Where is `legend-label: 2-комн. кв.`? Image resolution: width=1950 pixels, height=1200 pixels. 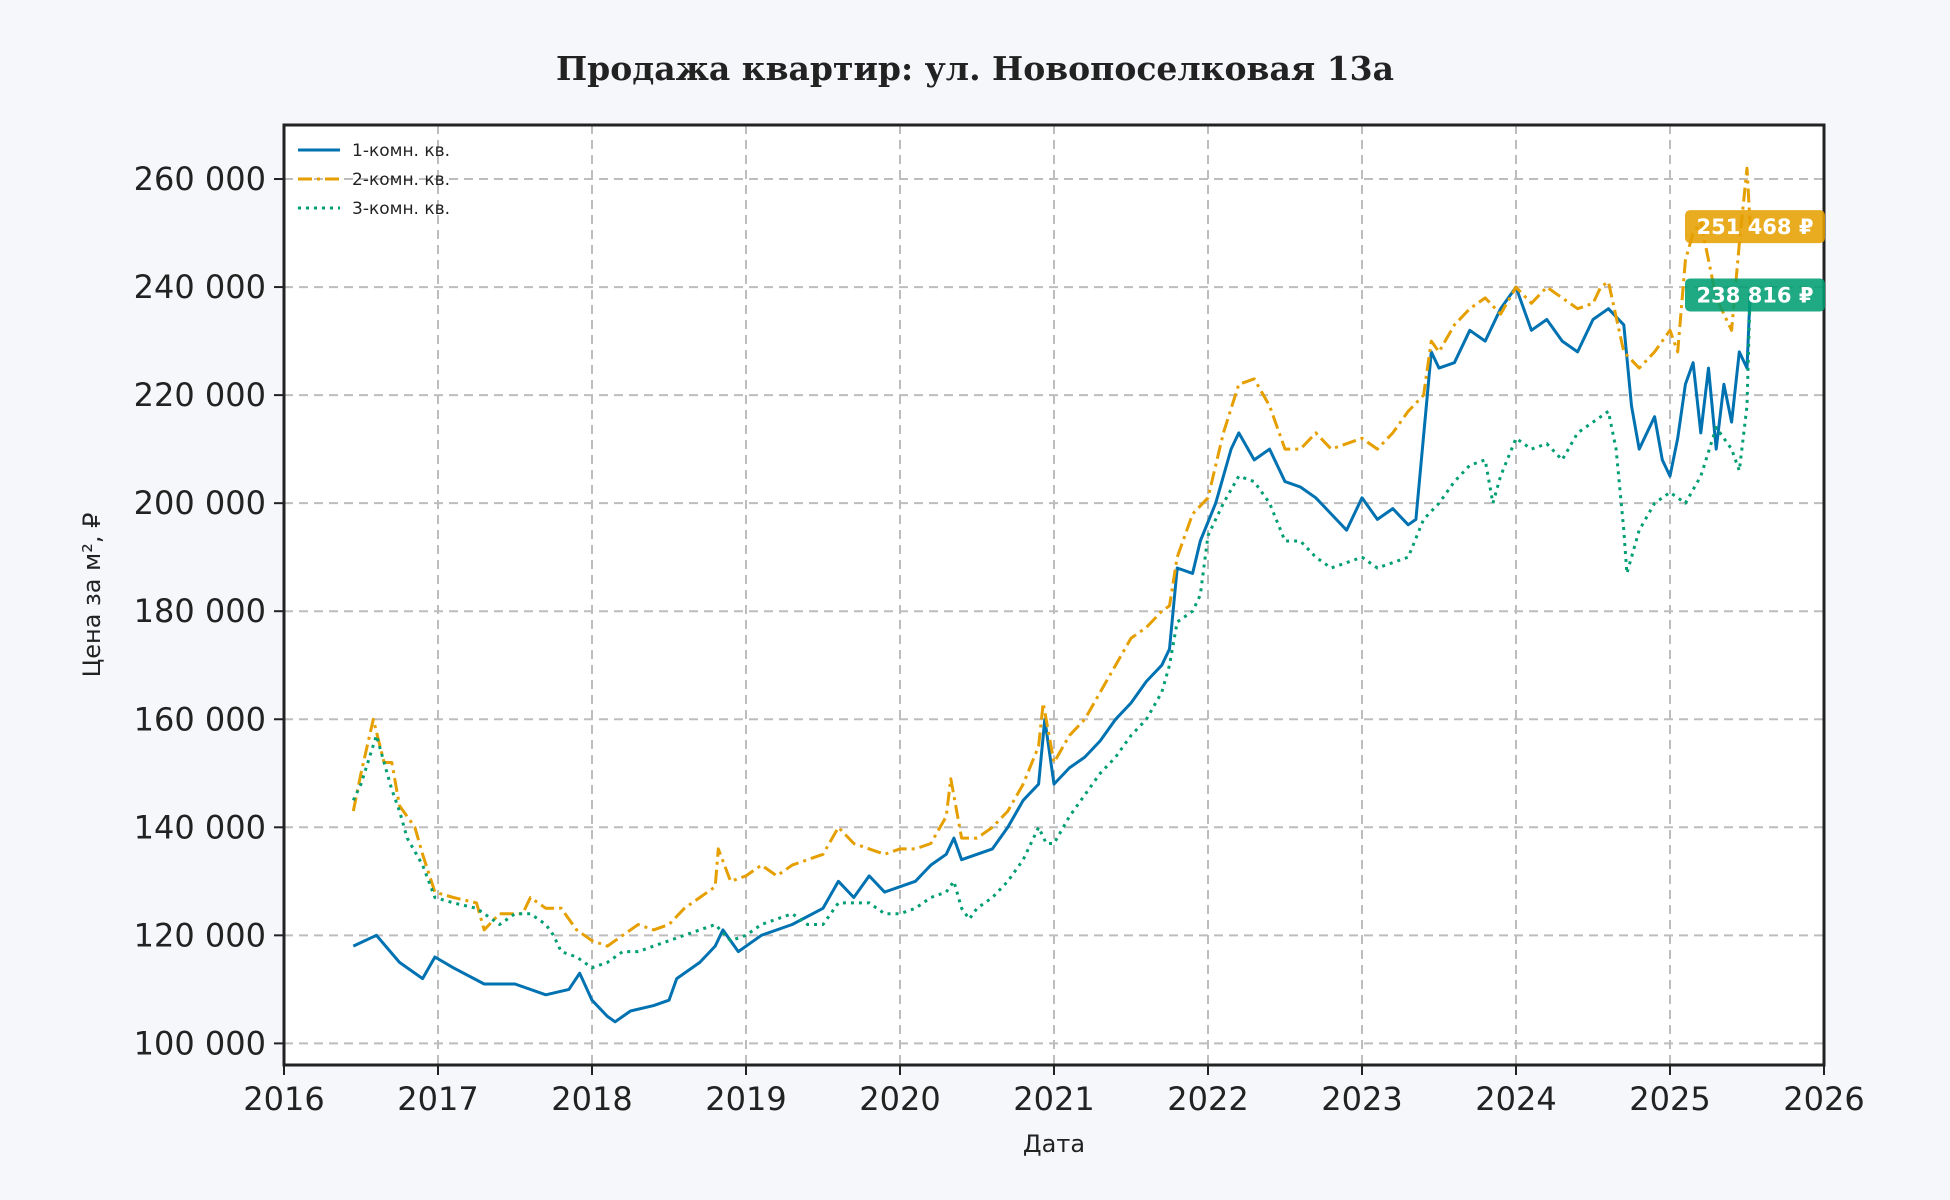
legend-label: 2-комн. кв. is located at coordinates (401, 180).